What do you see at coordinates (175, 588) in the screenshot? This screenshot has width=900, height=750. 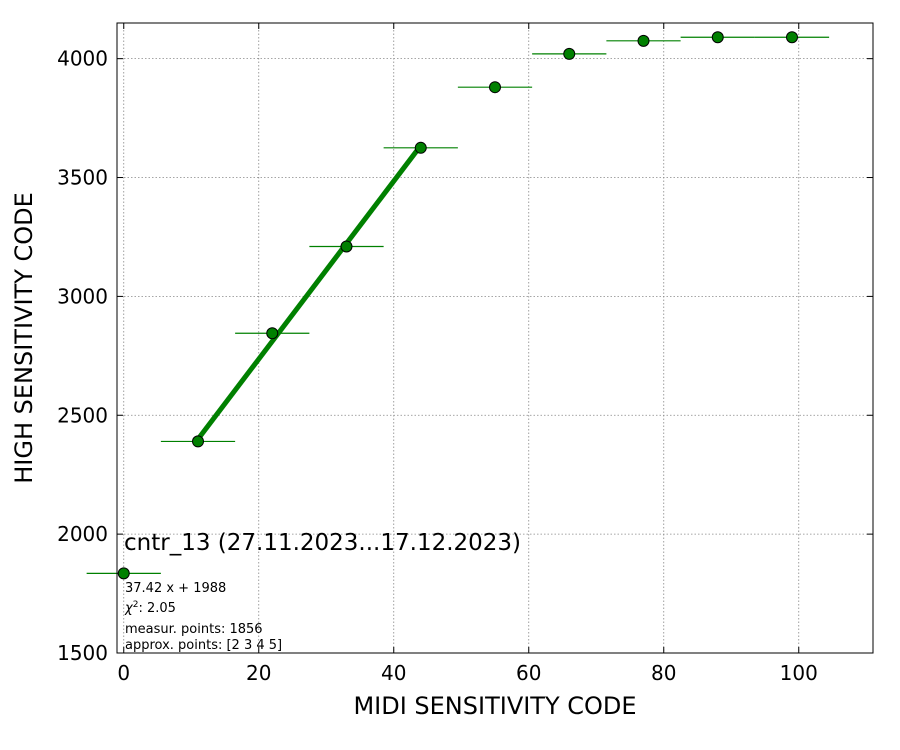 I see `annotation-formula: 37.42 x + 1988` at bounding box center [175, 588].